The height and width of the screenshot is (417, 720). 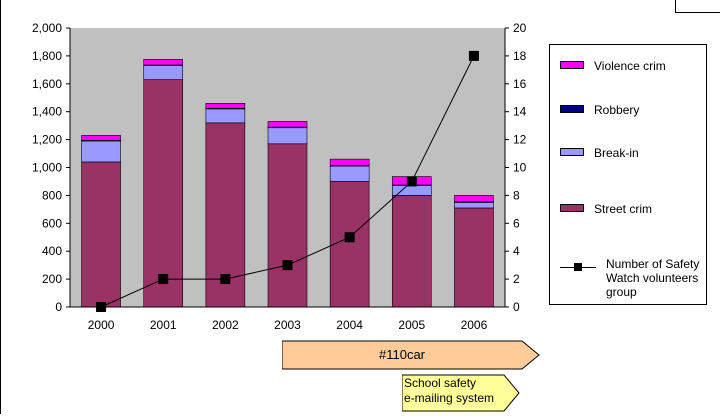 I want to click on bar-break-in-2004, so click(x=349, y=173).